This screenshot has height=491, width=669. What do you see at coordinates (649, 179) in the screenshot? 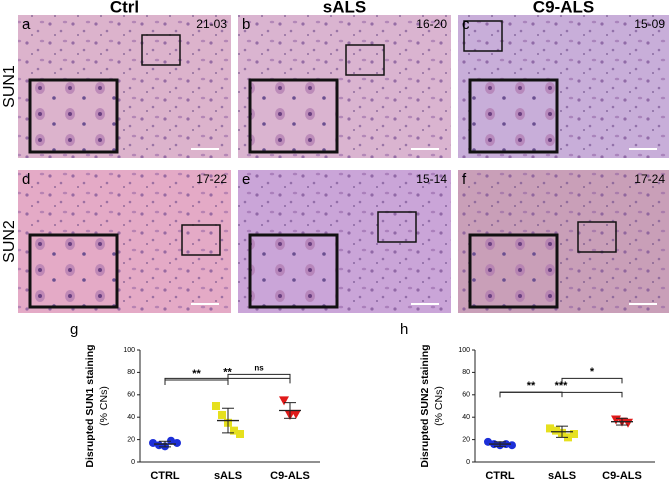
I see `sample-id: 17-24` at bounding box center [649, 179].